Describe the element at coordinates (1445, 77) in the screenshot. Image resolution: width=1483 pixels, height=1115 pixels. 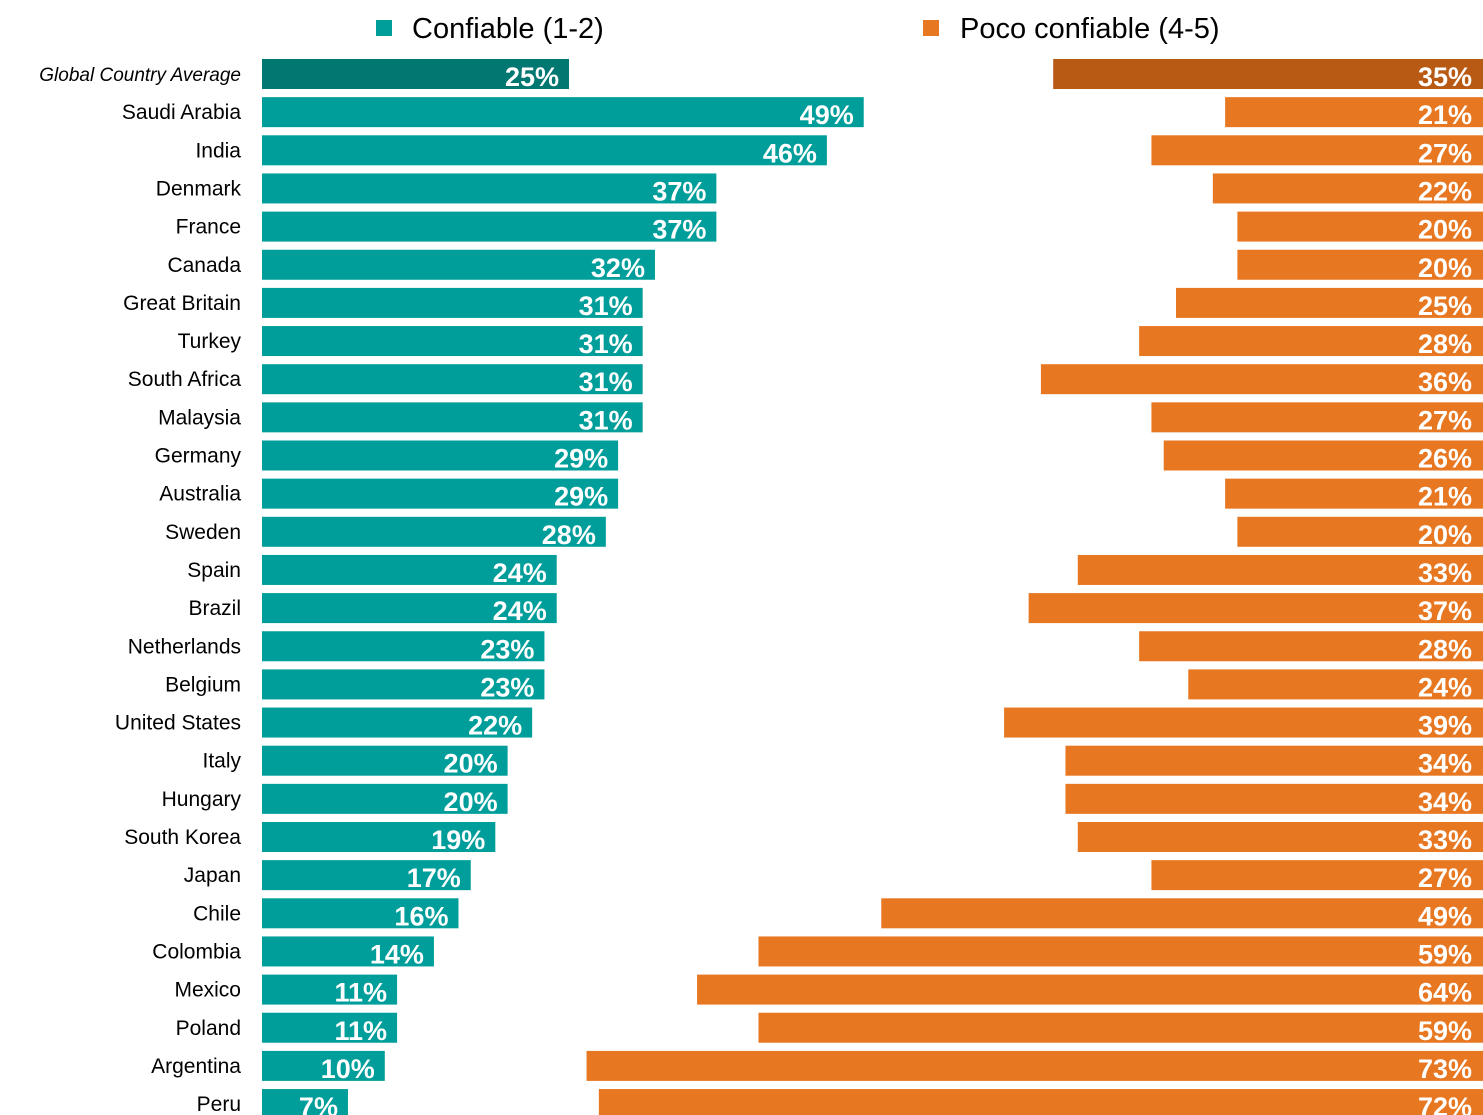
I see `value-label-poco-confiable-global-country-average: 35%` at that location.